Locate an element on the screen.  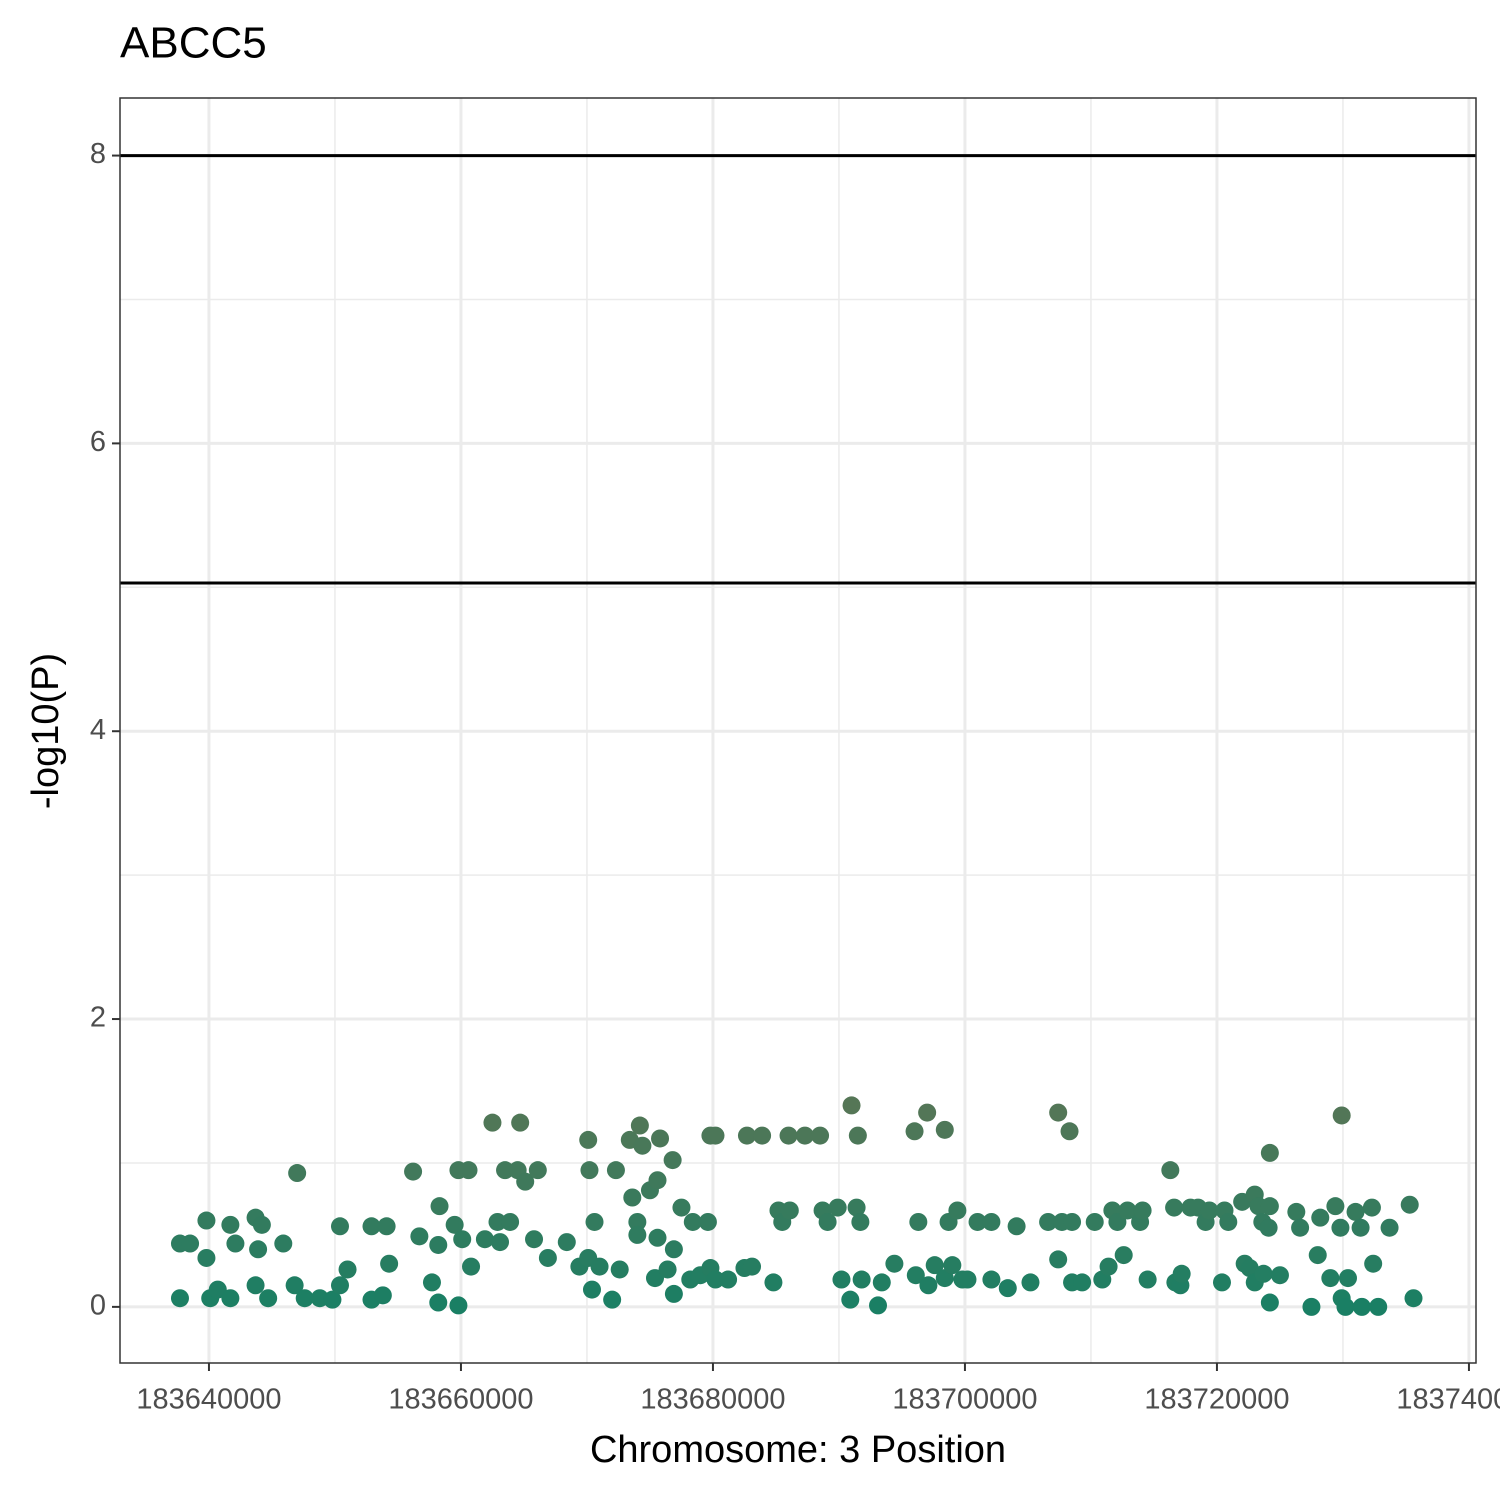
x-tick-label: 183680000 is located at coordinates (712, 1400).